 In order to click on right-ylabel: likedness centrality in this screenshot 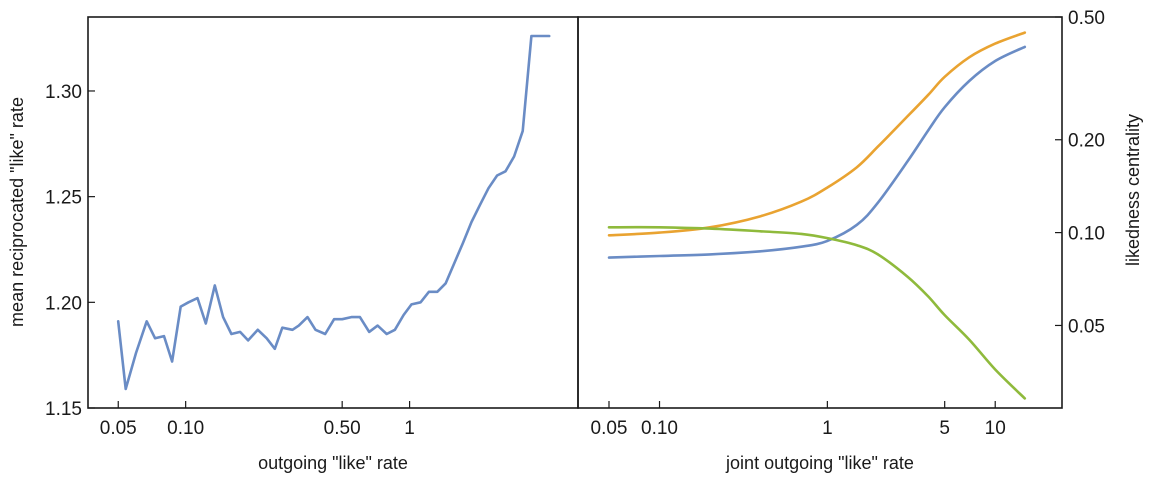, I will do `click(1133, 190)`.